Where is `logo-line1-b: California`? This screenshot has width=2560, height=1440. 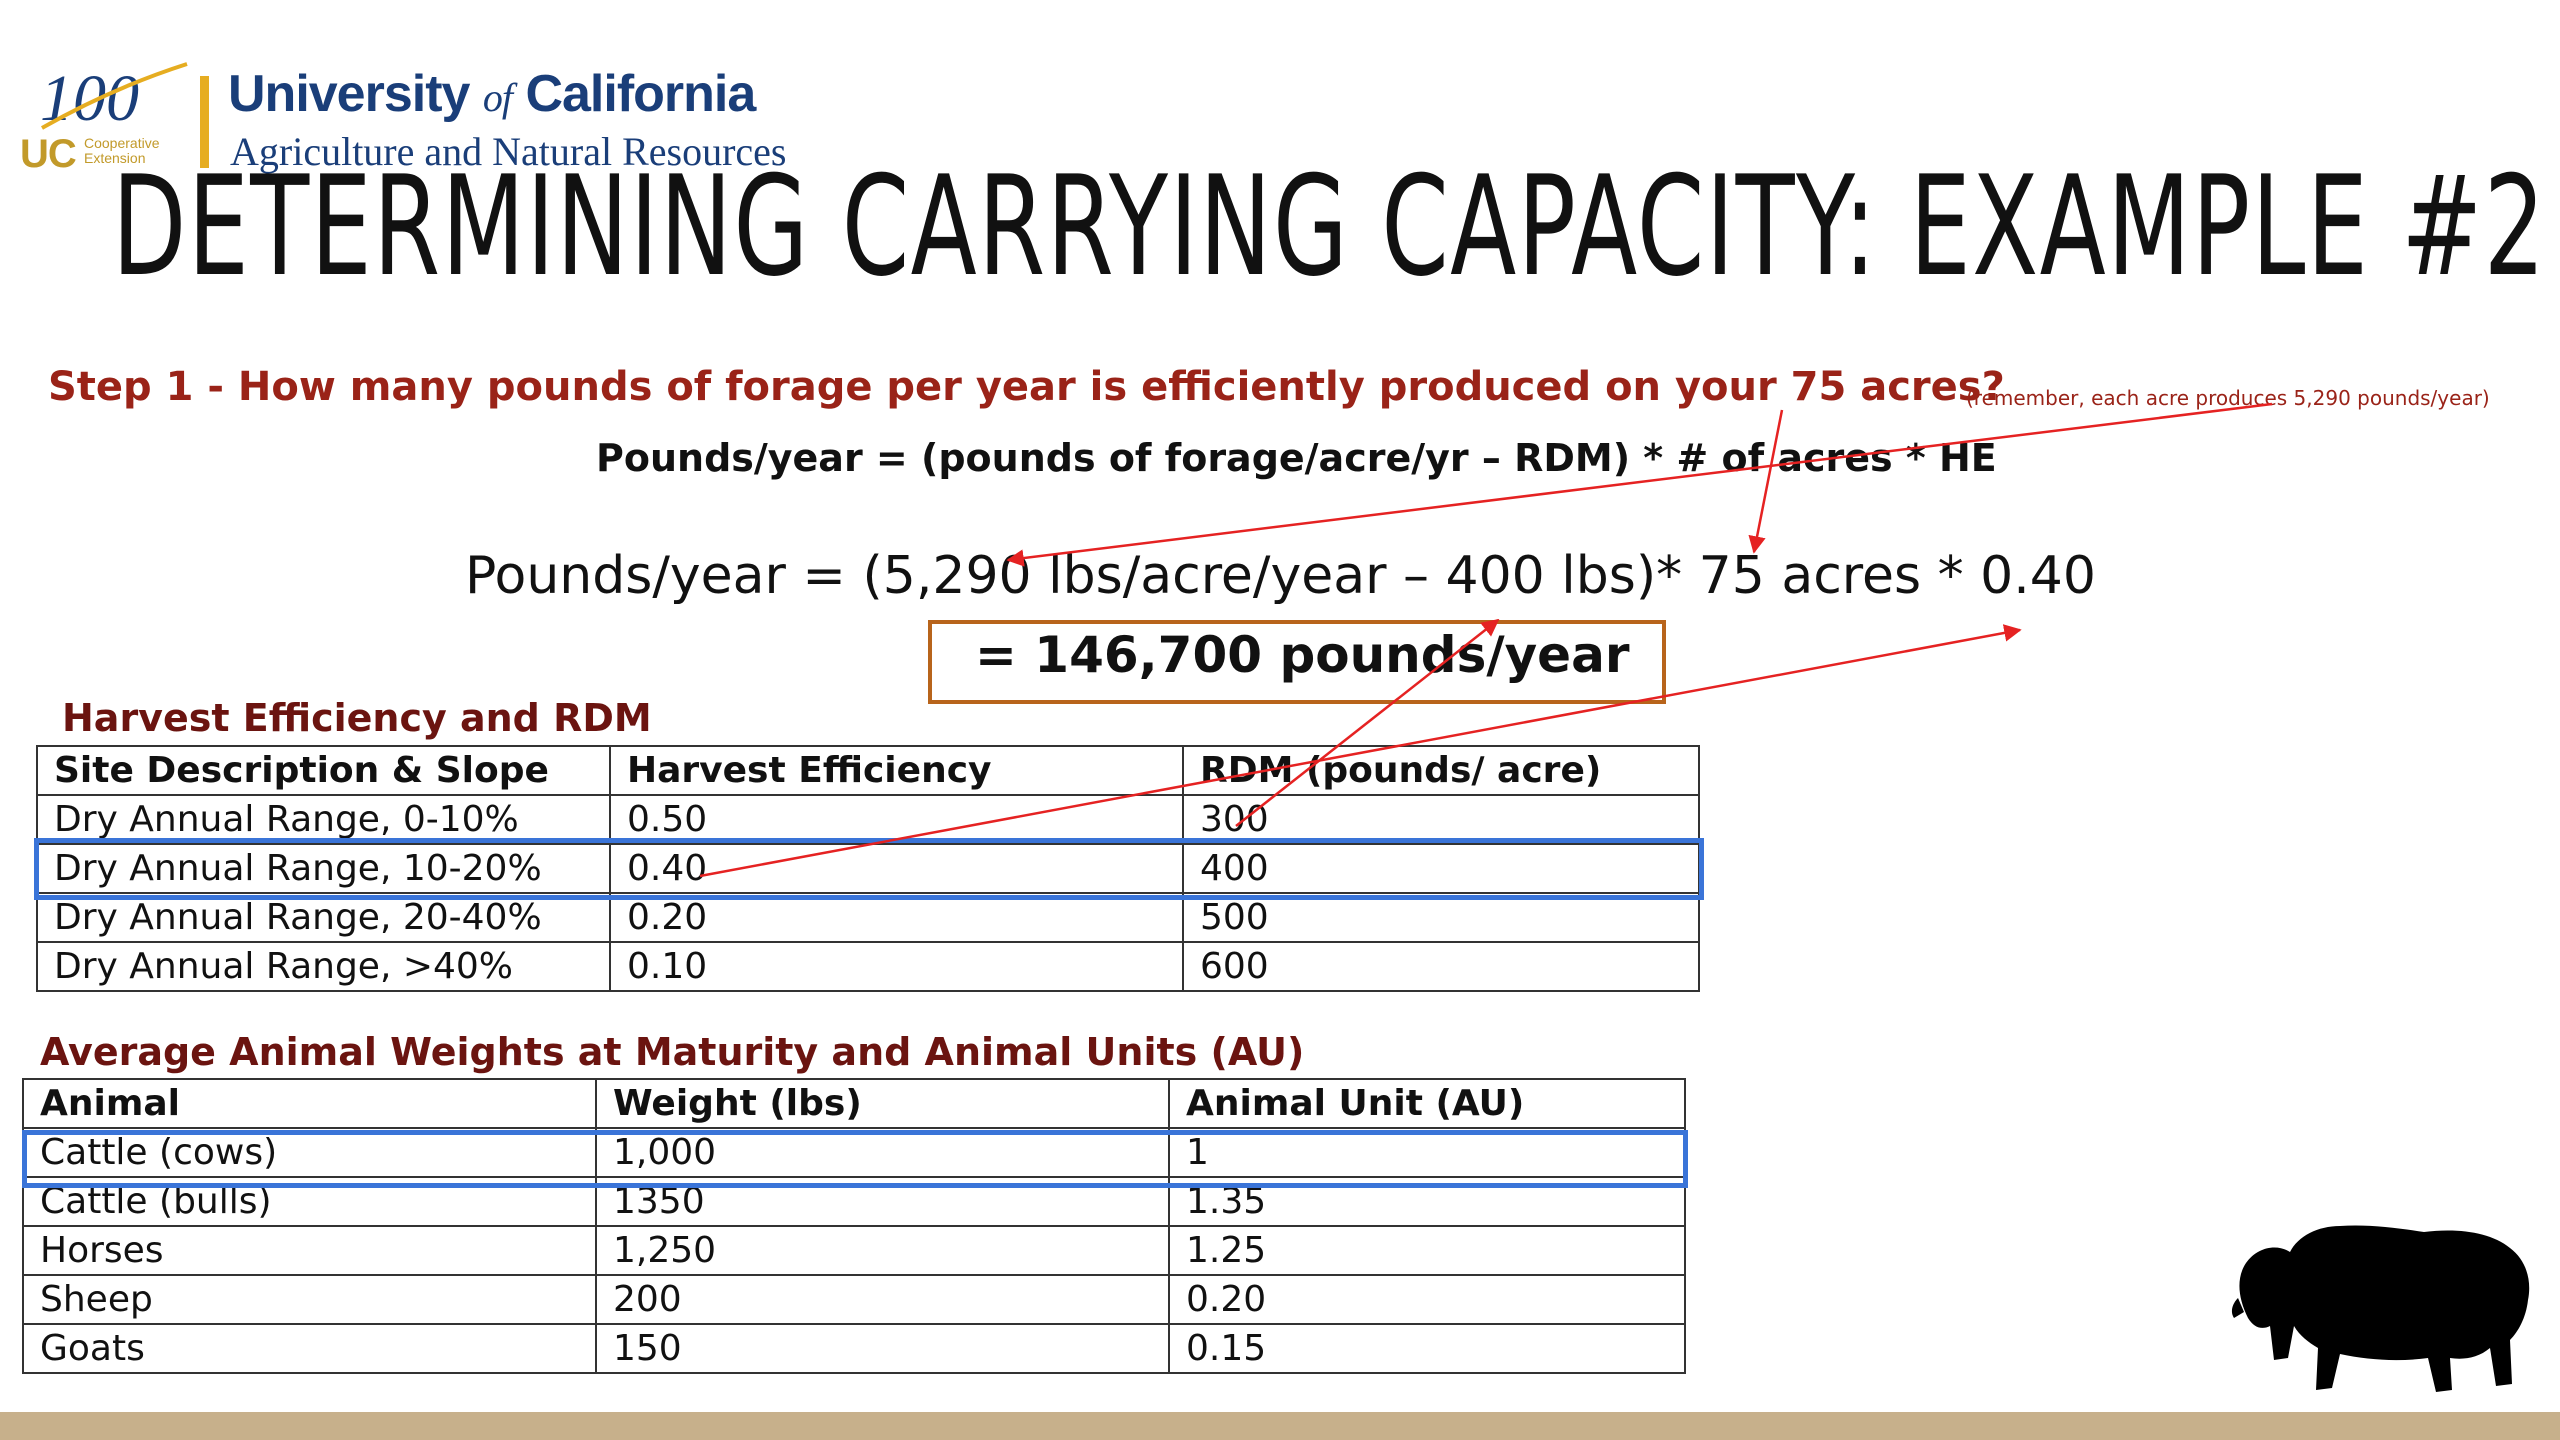 logo-line1-b: California is located at coordinates (634, 94).